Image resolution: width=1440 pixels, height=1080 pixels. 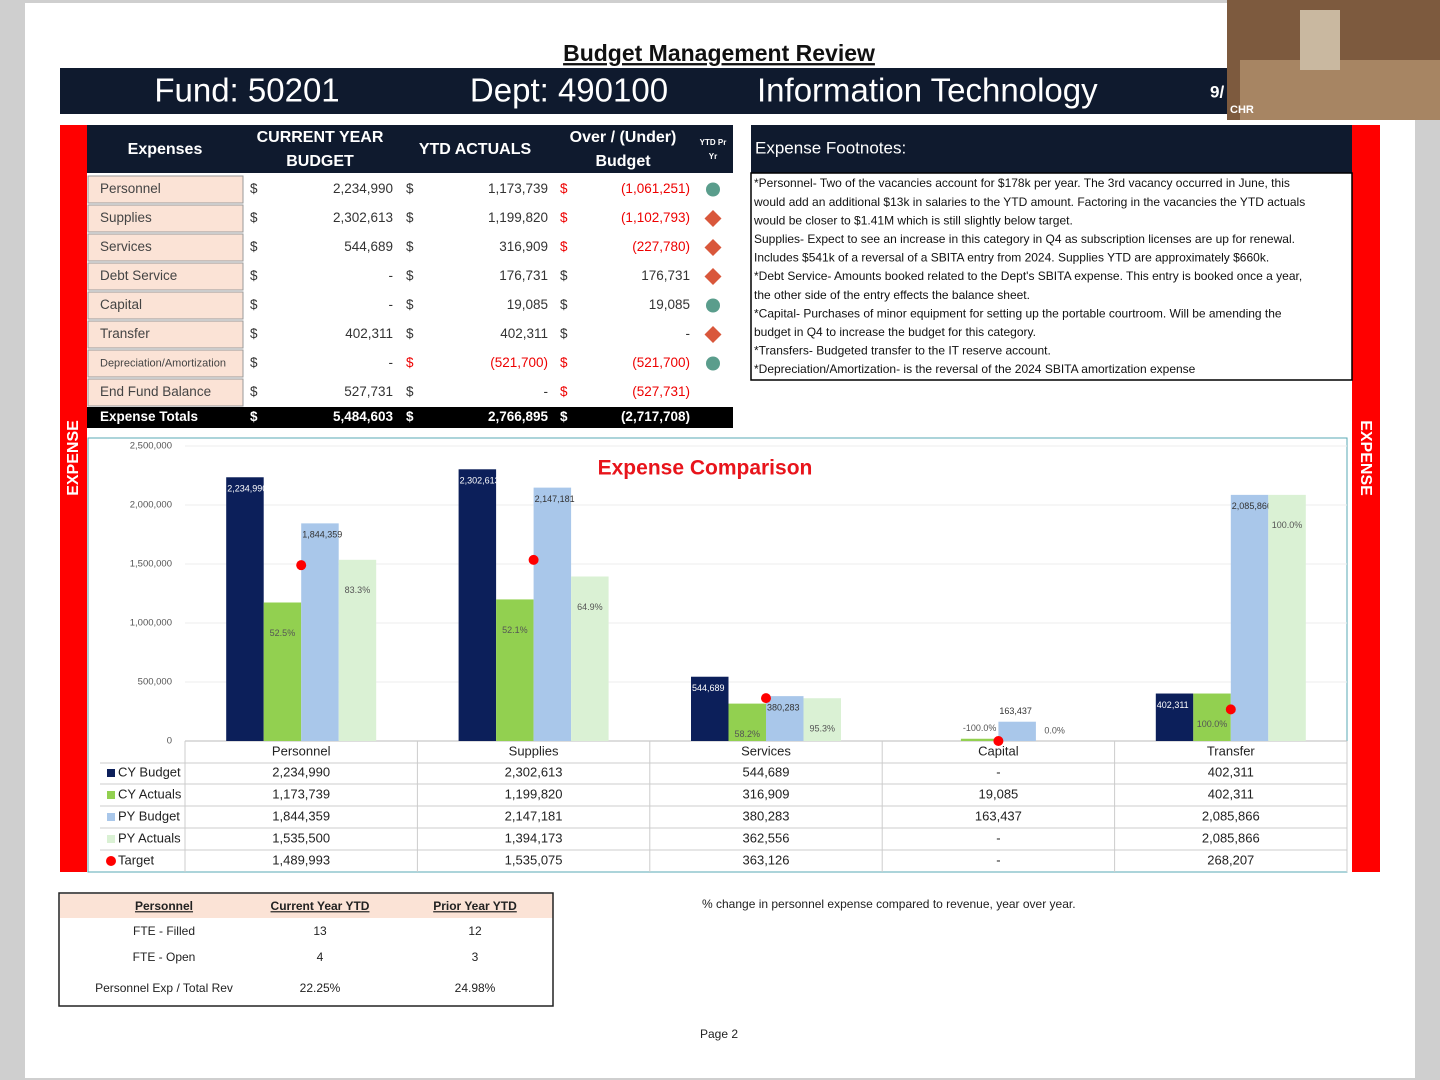 I want to click on personnel-cell: Personnel Exp / Total Rev, so click(x=164, y=988).